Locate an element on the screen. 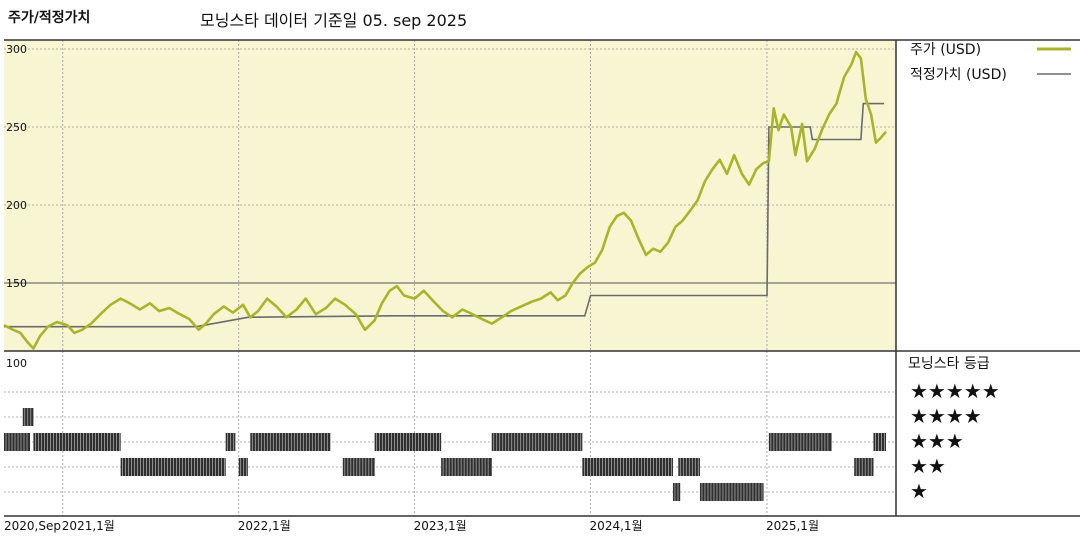  rating-2-stars: ★★ is located at coordinates (928, 466).